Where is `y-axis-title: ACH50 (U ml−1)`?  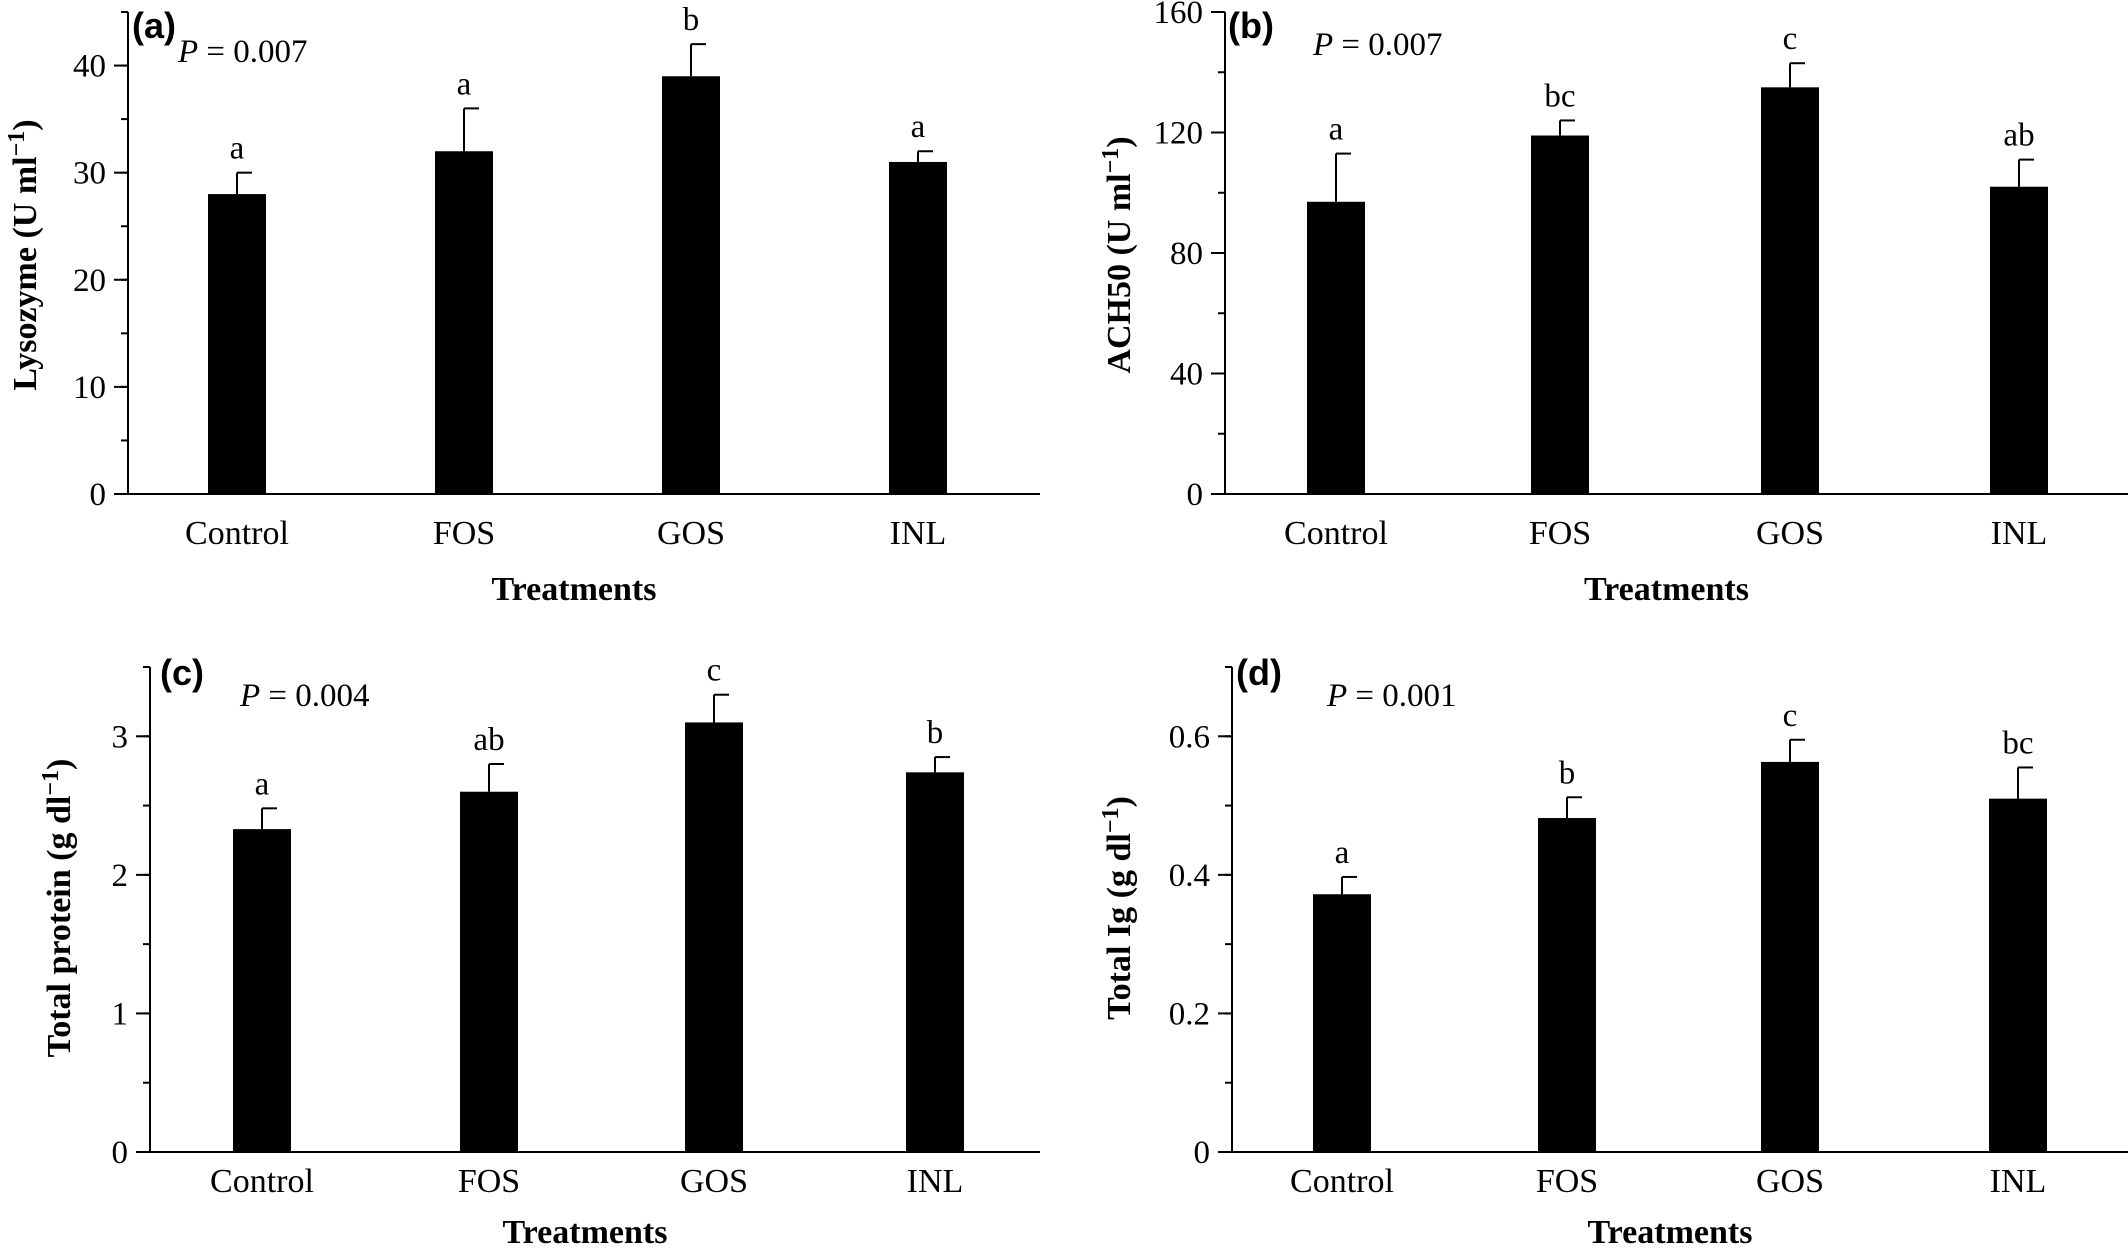 y-axis-title: ACH50 (U ml−1) is located at coordinates (1118, 254).